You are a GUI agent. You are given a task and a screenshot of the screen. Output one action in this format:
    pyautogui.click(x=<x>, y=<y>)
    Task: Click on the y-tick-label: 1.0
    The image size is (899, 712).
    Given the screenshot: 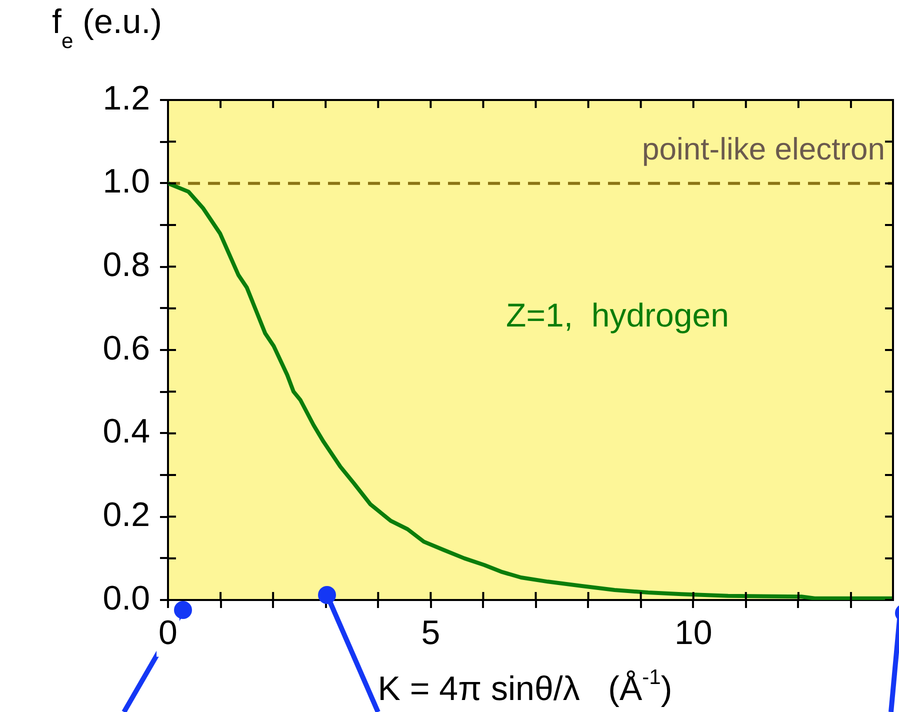 What is the action you would take?
    pyautogui.click(x=126, y=181)
    